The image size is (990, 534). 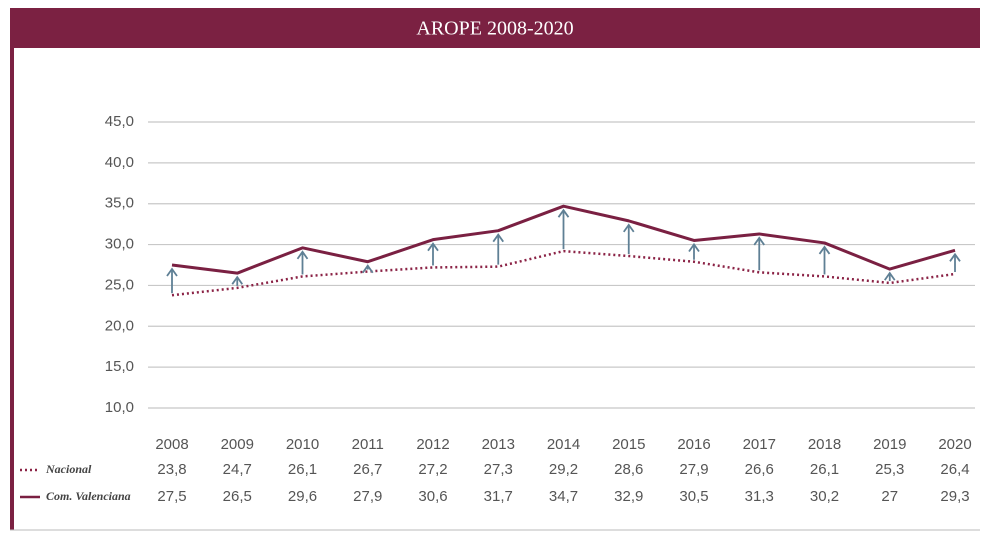 What do you see at coordinates (119, 284) in the screenshot?
I see `y-tick-label: 25,0` at bounding box center [119, 284].